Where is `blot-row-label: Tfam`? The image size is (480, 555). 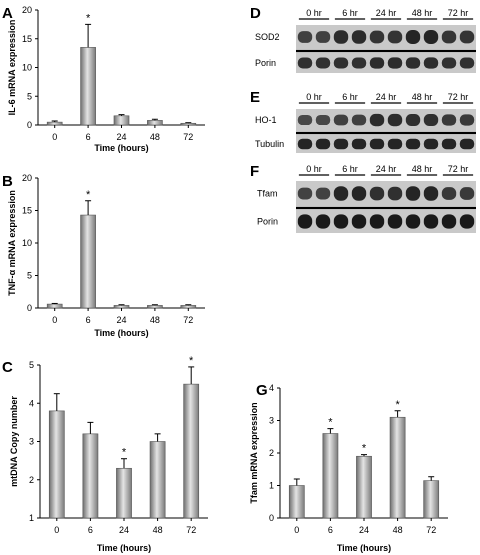
blot-row-label: Tfam is located at coordinates (267, 194).